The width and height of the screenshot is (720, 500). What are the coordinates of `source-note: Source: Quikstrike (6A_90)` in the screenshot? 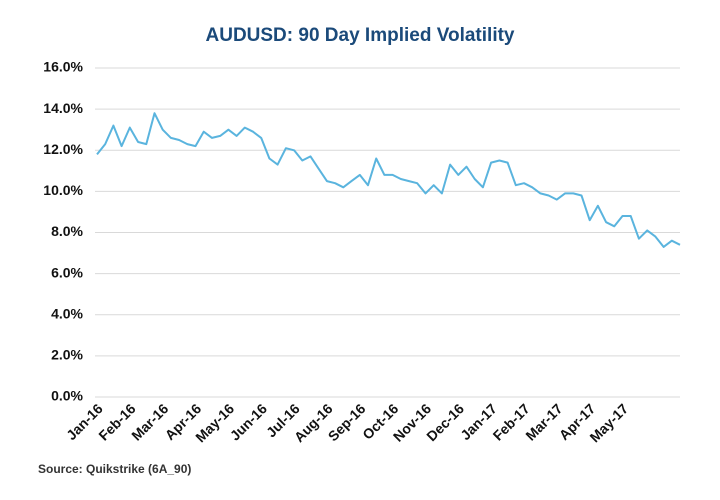 It's located at (114, 469).